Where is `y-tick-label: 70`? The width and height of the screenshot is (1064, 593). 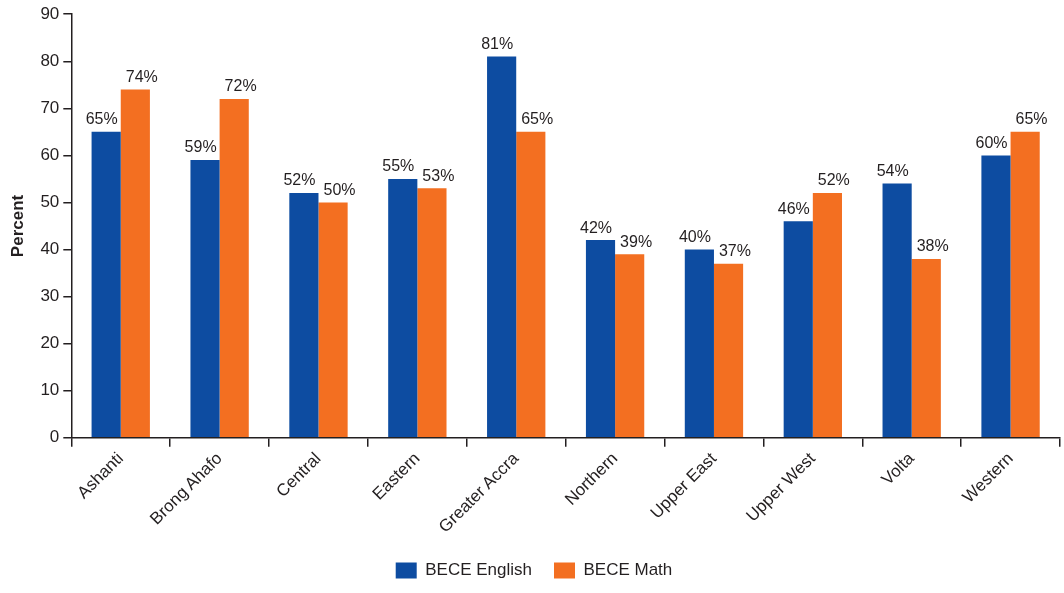 y-tick-label: 70 is located at coordinates (50, 108).